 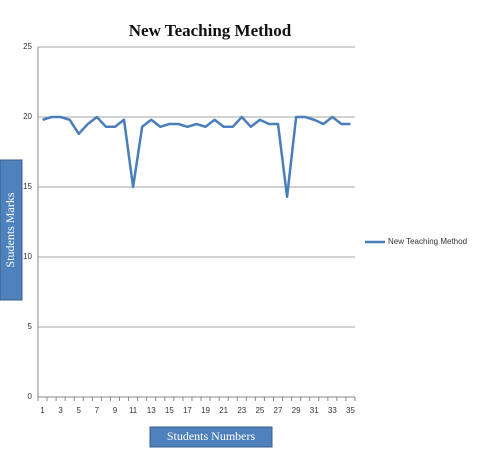 I want to click on x-tick-label: 35, so click(x=350, y=410).